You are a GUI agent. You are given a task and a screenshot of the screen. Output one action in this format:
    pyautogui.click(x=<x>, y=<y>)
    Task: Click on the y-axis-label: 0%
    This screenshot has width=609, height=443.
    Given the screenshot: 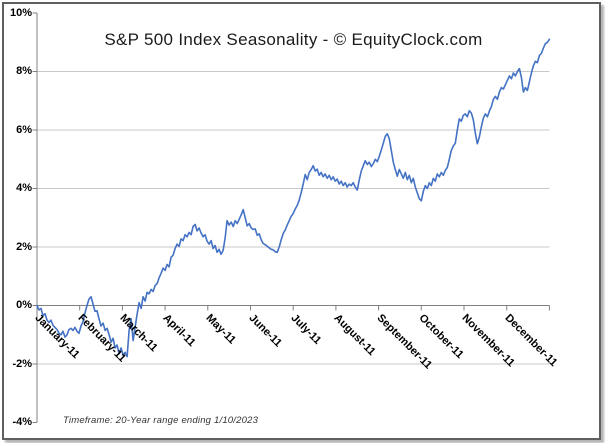 What is the action you would take?
    pyautogui.click(x=24, y=305)
    